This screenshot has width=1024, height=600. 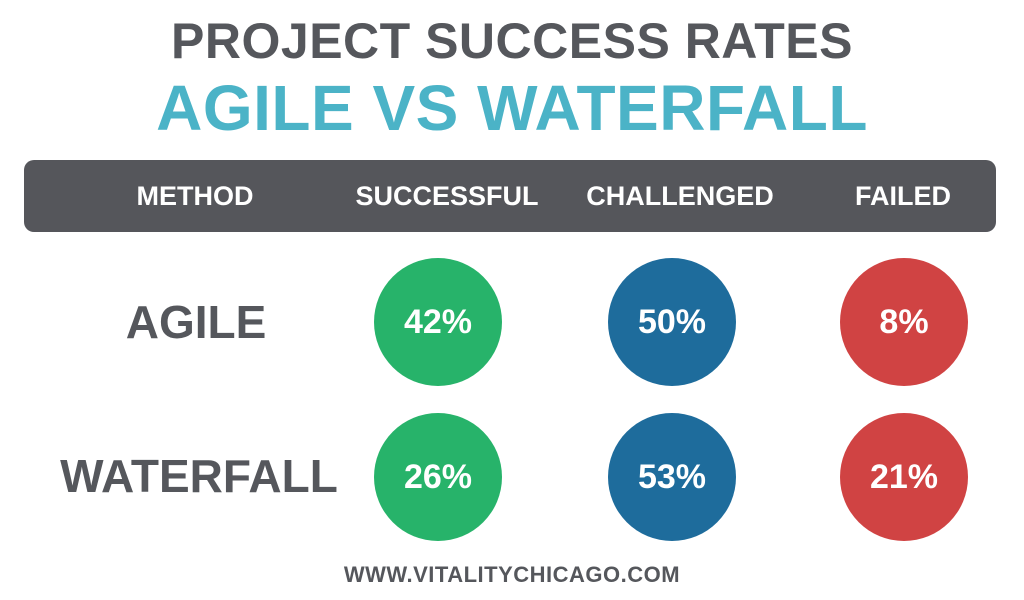 I want to click on footer-website-url: WWW.VITALITYCHICAGO.COM, so click(x=512, y=574).